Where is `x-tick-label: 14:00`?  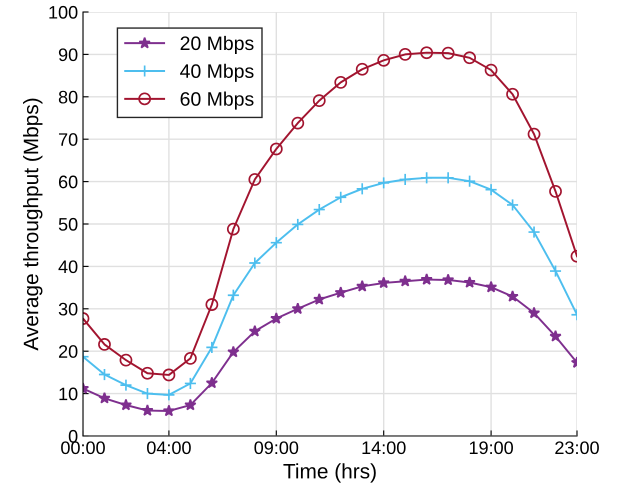 x-tick-label: 14:00 is located at coordinates (384, 447).